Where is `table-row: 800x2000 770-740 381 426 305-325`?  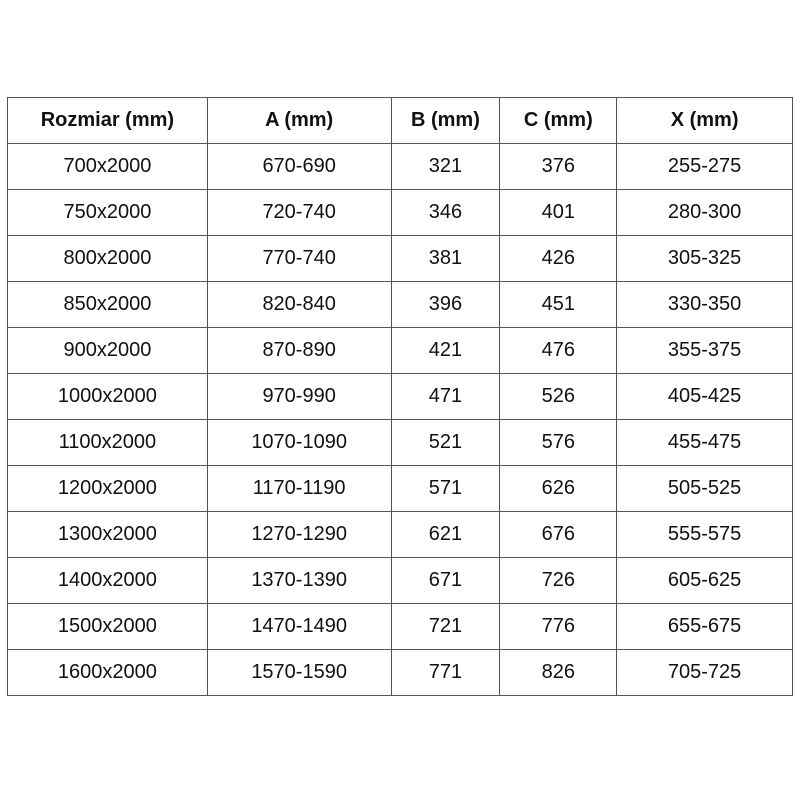 table-row: 800x2000 770-740 381 426 305-325 is located at coordinates (400, 258).